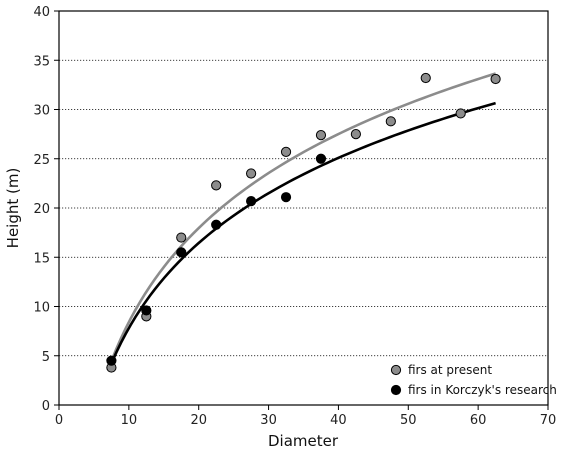 This screenshot has height=450, width=565. I want to click on legend-label-korczyk: firs in Korczyk's research, so click(482, 390).